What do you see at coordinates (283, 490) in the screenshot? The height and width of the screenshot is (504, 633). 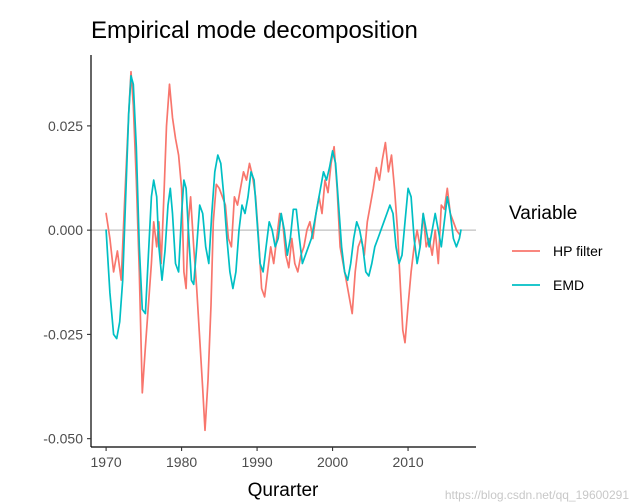 I see `x-axis-title: Qurarter` at bounding box center [283, 490].